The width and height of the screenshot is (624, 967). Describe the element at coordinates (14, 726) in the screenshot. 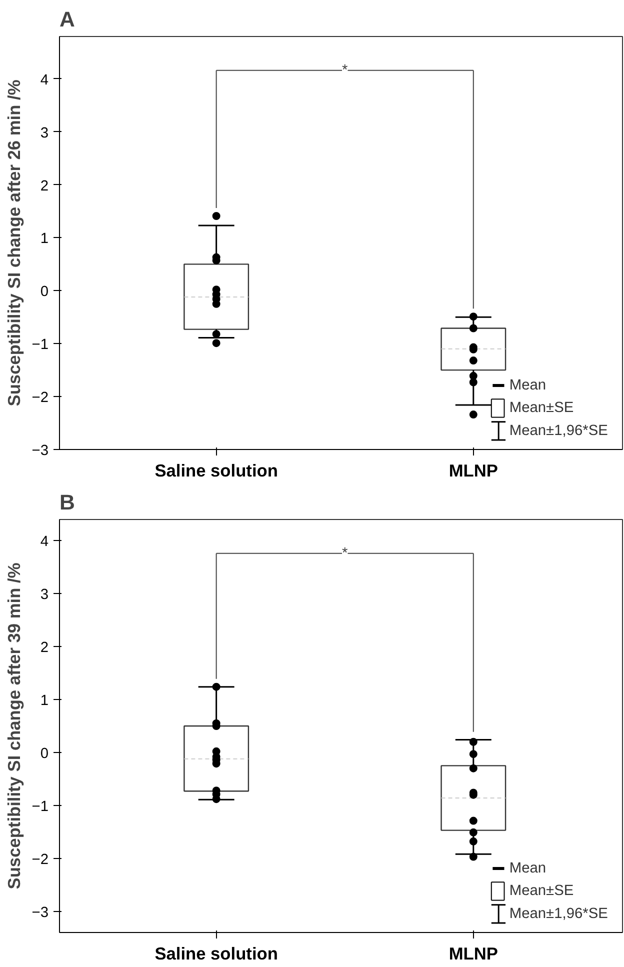

I see `y-axis-title: Susceptibility SI change after 39 min /%` at that location.